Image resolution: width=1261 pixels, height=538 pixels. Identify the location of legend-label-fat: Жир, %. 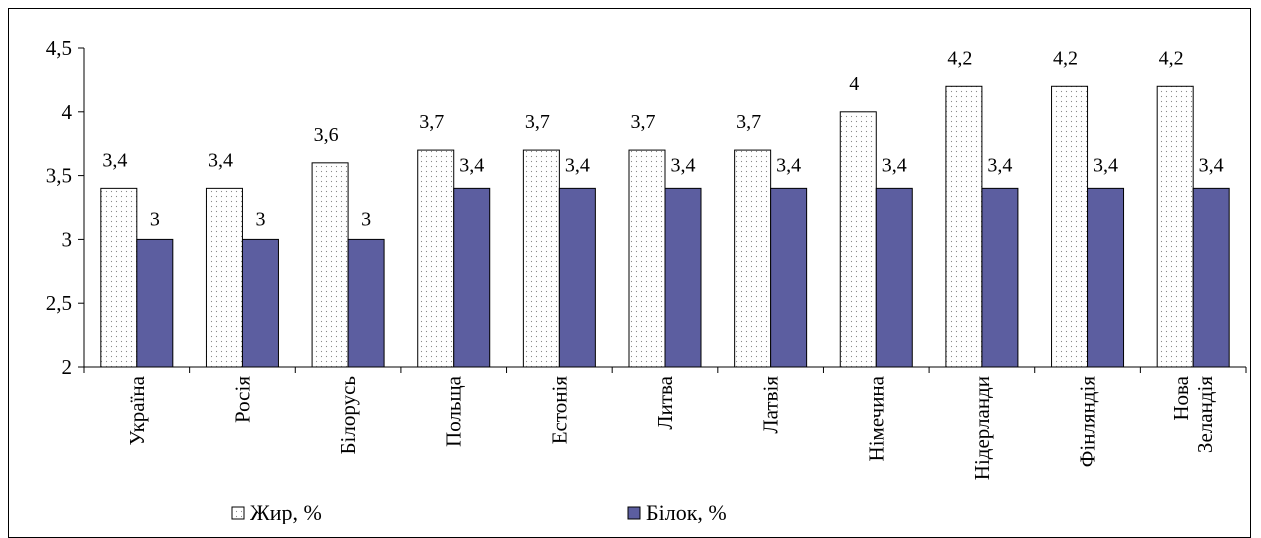
(286, 512).